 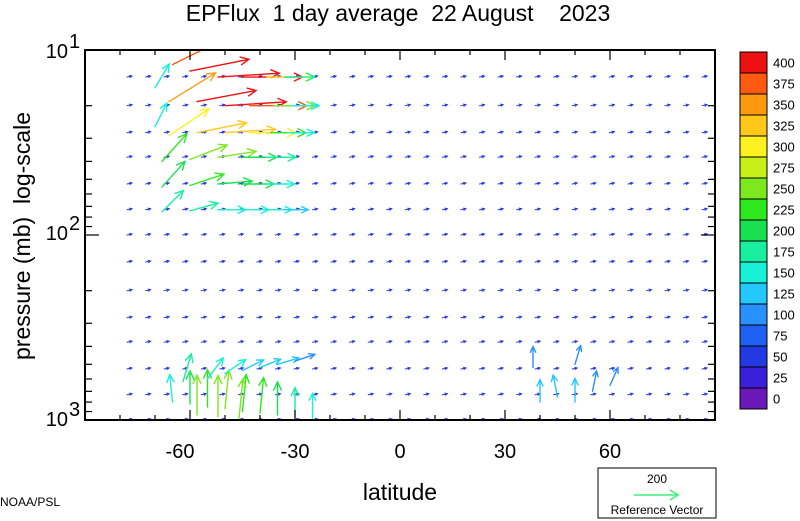 I want to click on x-tick-label: 60, so click(x=610, y=452).